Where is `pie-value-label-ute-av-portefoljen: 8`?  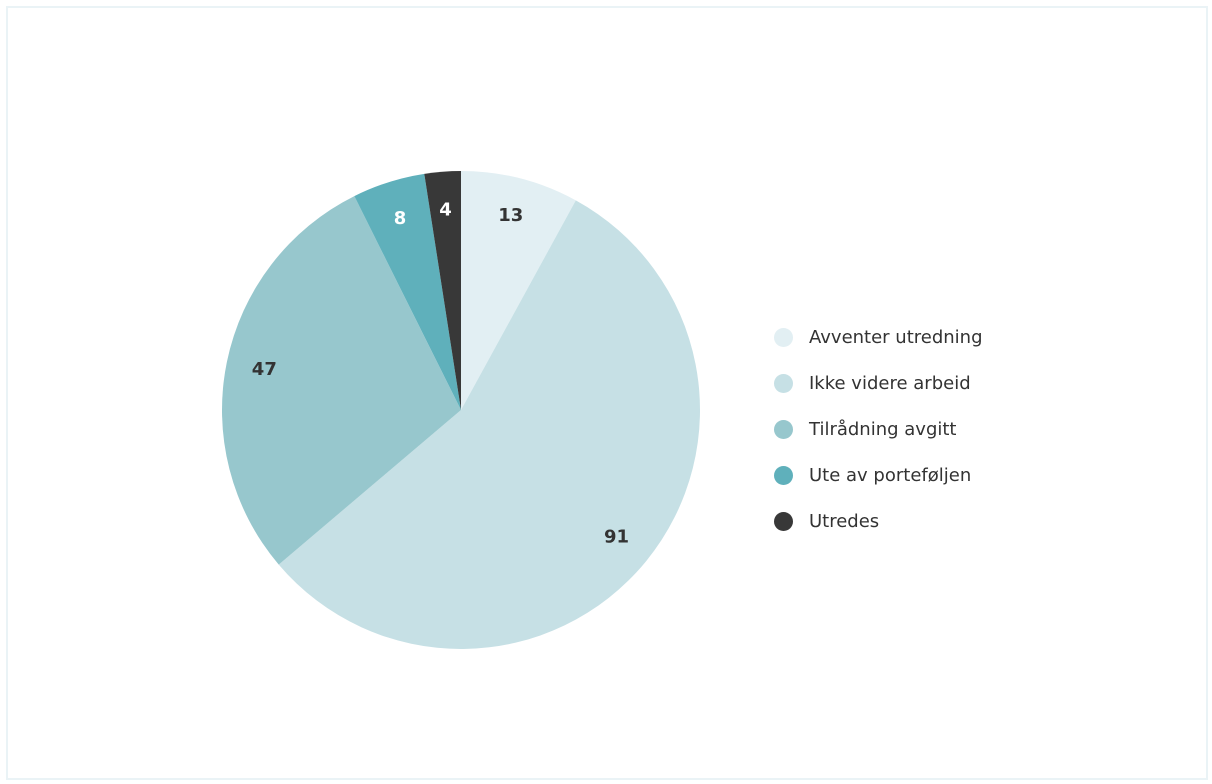 pie-value-label-ute-av-portefoljen: 8 is located at coordinates (400, 218).